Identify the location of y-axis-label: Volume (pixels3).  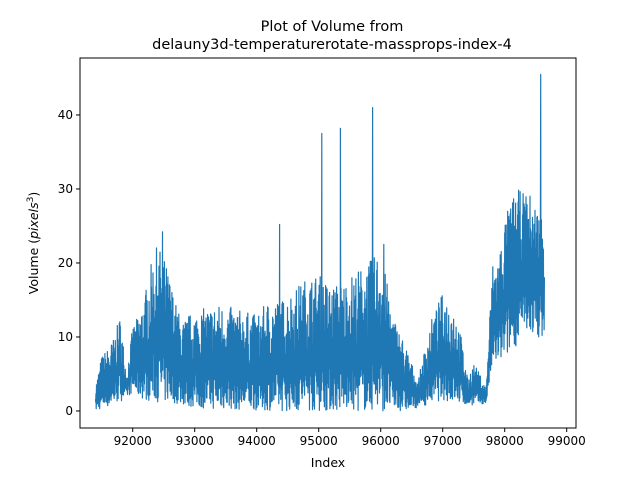
(33, 243).